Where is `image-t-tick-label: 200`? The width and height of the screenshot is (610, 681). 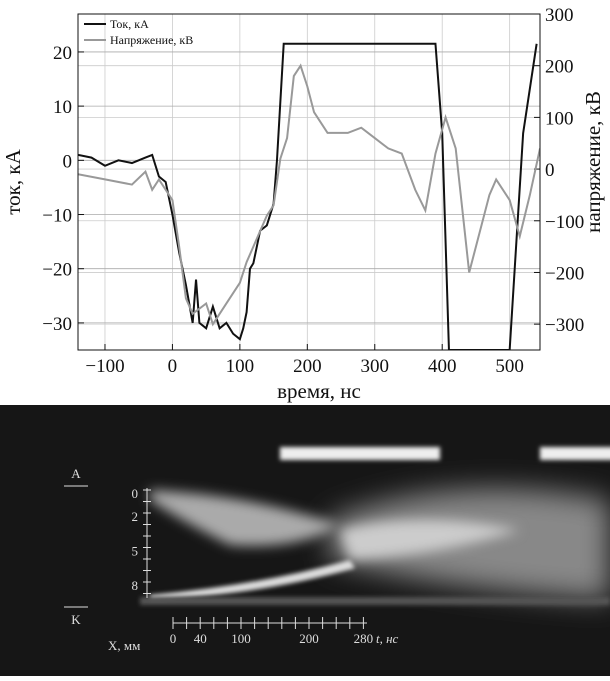
image-t-tick-label: 200 is located at coordinates (309, 638).